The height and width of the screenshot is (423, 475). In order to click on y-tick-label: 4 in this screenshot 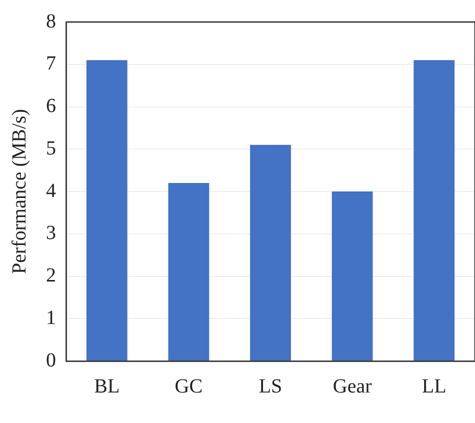, I will do `click(51, 191)`.